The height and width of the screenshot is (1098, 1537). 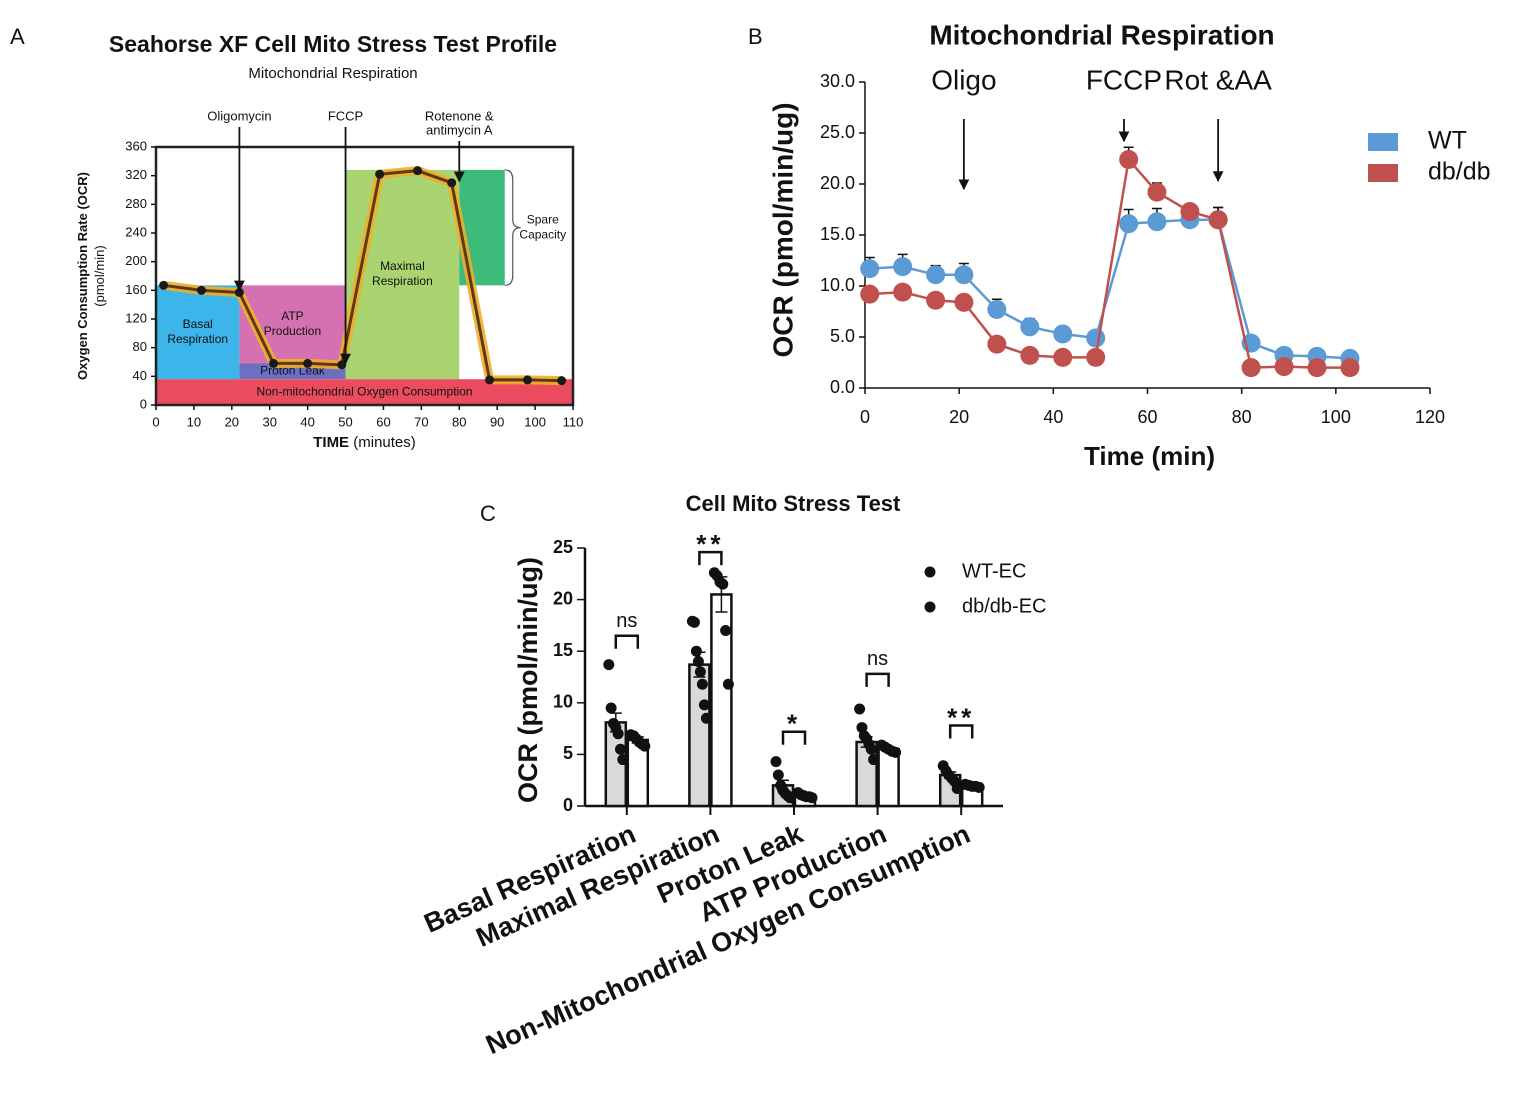 I want to click on region, so click(x=198, y=332).